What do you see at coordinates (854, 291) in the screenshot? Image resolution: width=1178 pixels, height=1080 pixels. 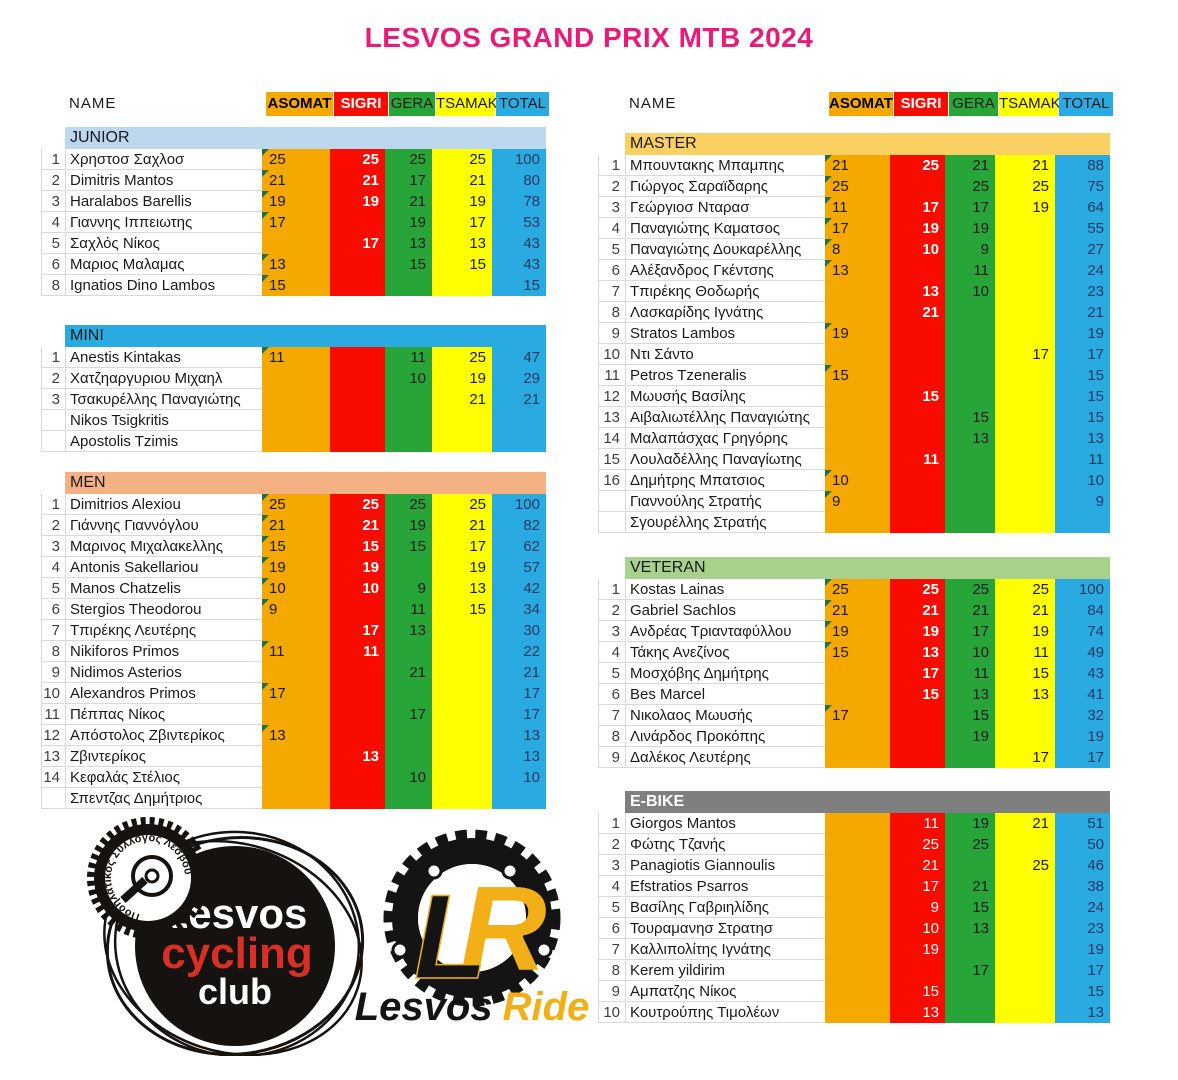 I see `result-row: 7 Τπιρέκης Θοδωρής 13 10 23` at bounding box center [854, 291].